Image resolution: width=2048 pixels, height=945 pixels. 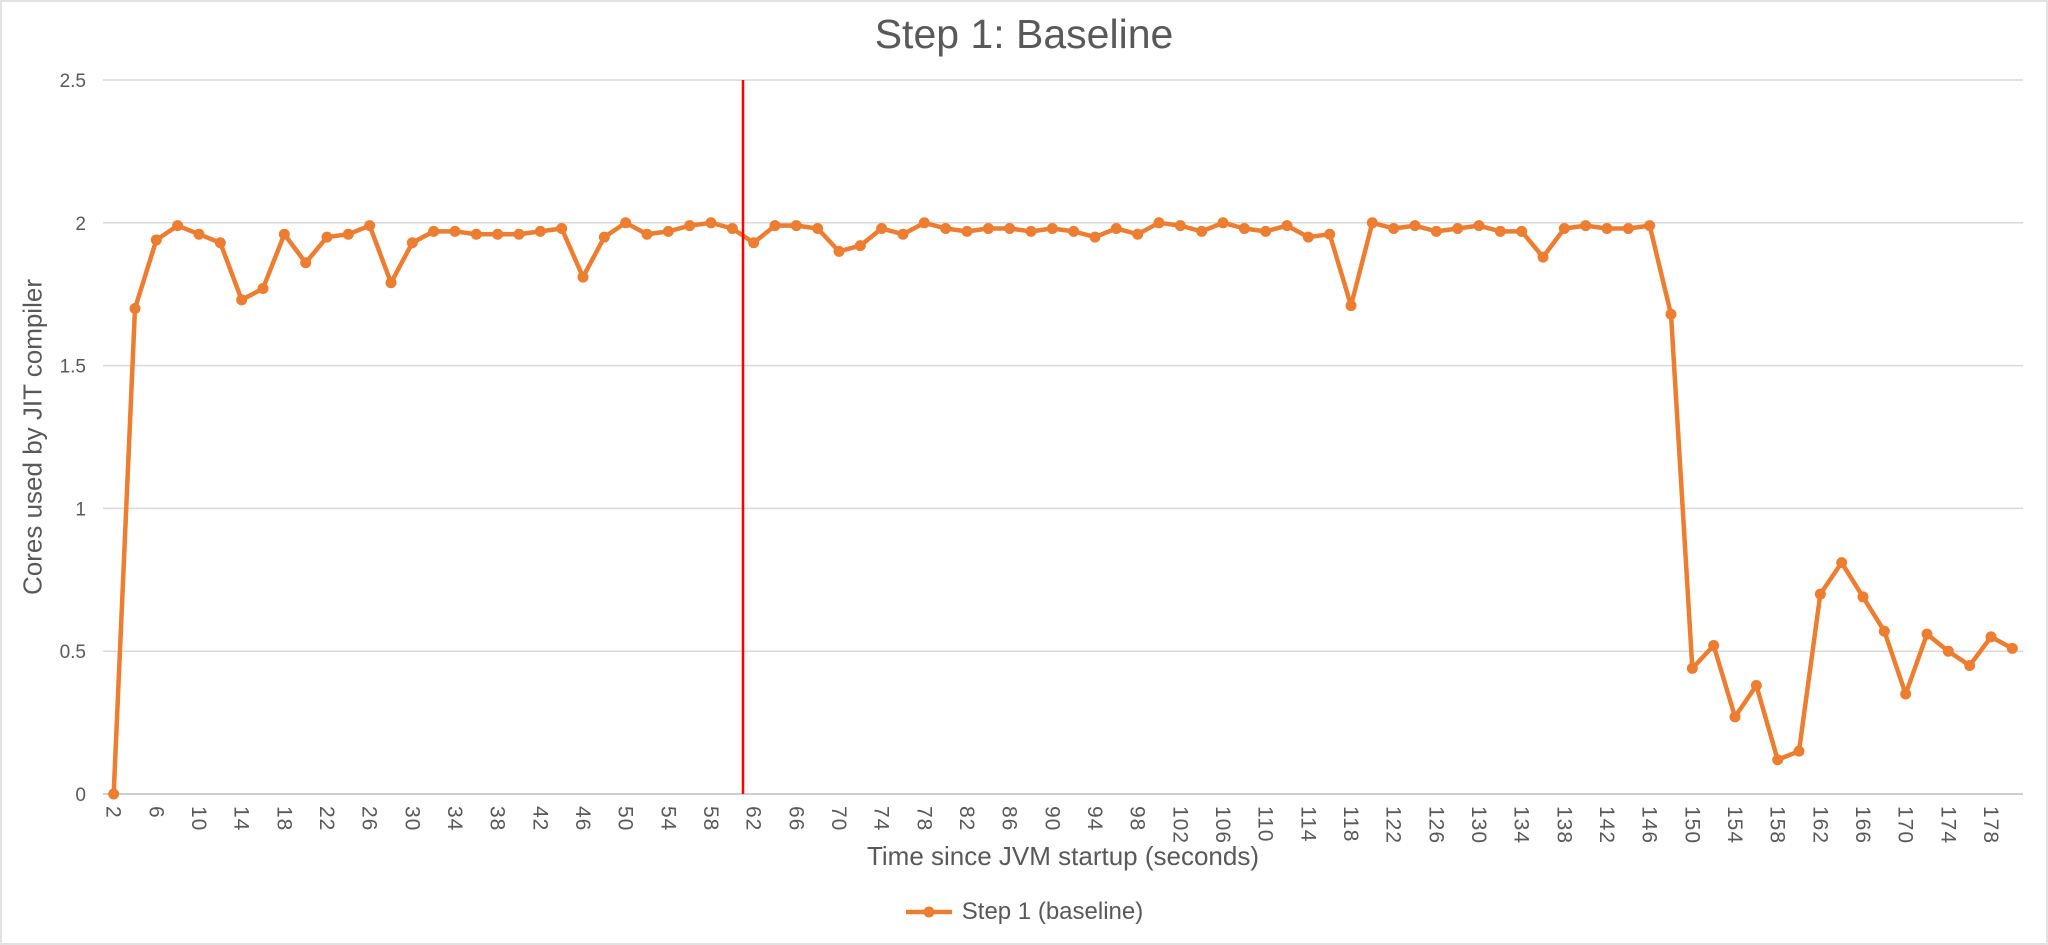 I want to click on x-tick-label: 82, so click(x=966, y=818).